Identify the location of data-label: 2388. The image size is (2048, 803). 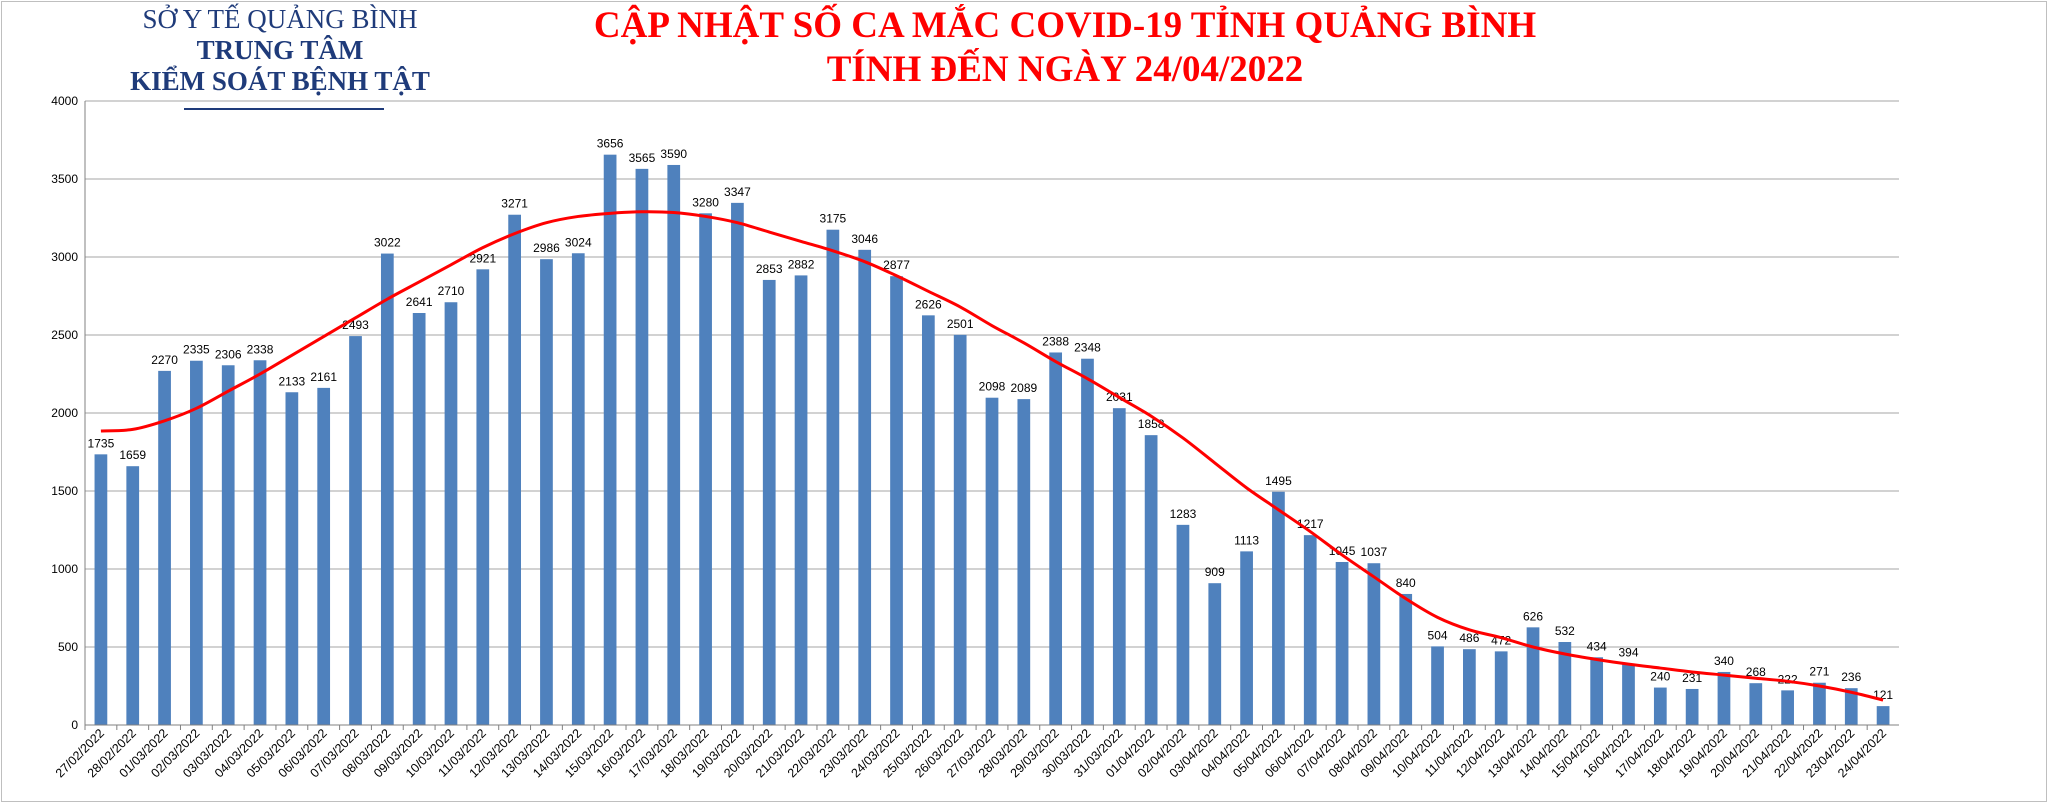
(1055, 341).